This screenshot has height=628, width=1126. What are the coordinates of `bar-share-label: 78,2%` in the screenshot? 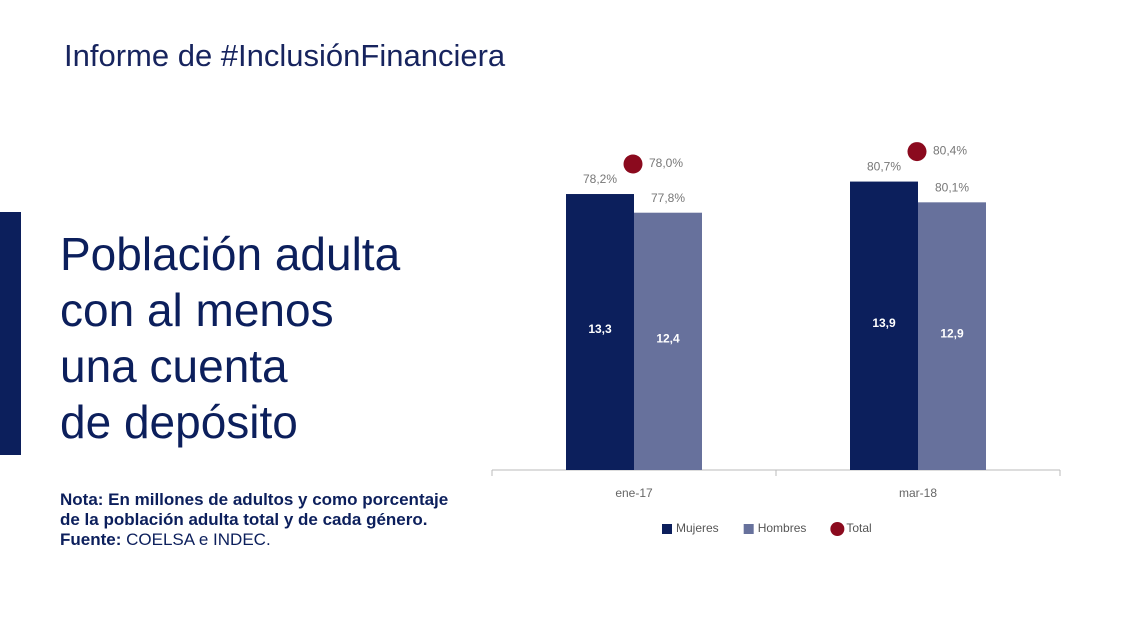 It's located at (600, 179).